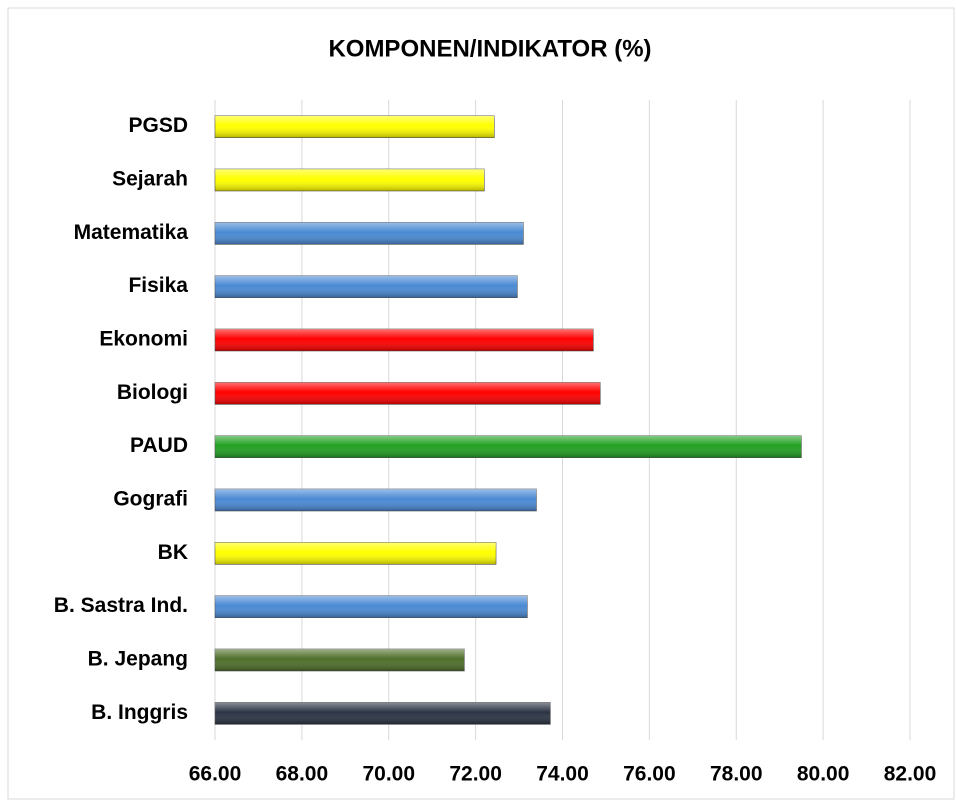 The height and width of the screenshot is (801, 956). What do you see at coordinates (910, 774) in the screenshot?
I see `x-tick-label: 82.00` at bounding box center [910, 774].